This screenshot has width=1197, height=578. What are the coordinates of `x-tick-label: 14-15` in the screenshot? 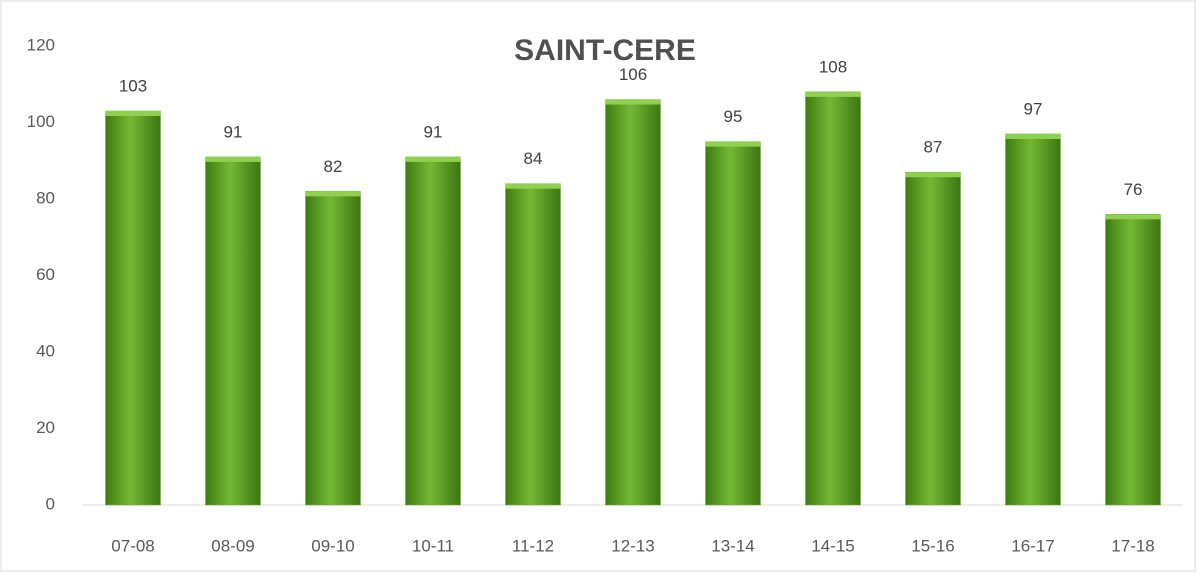 It's located at (832, 545).